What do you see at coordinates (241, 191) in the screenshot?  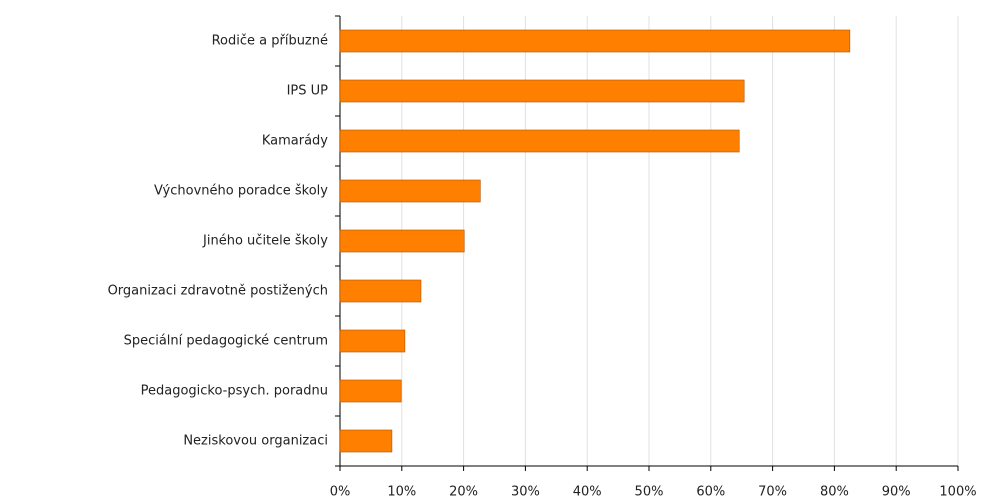 I see `y-tick-label: Výchovného poradce školy` at bounding box center [241, 191].